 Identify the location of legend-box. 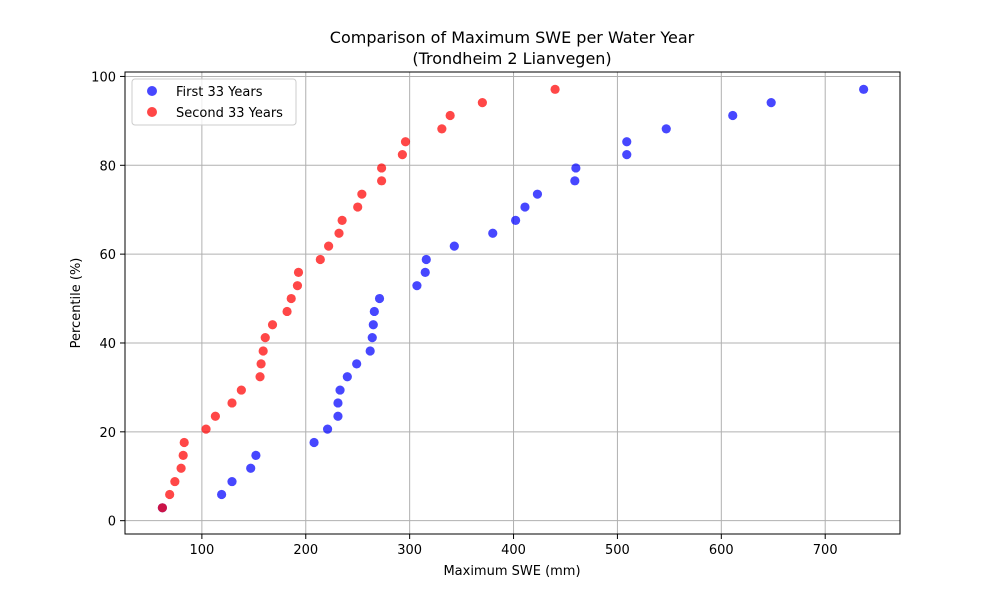
(214, 102).